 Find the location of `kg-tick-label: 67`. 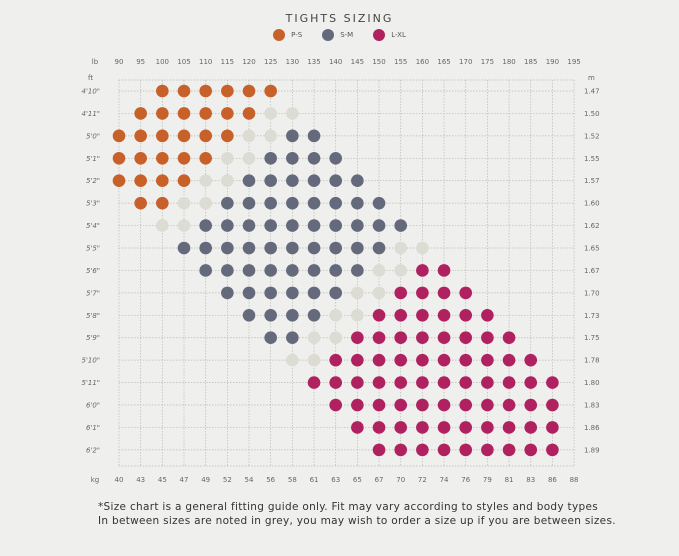

kg-tick-label: 67 is located at coordinates (379, 480).